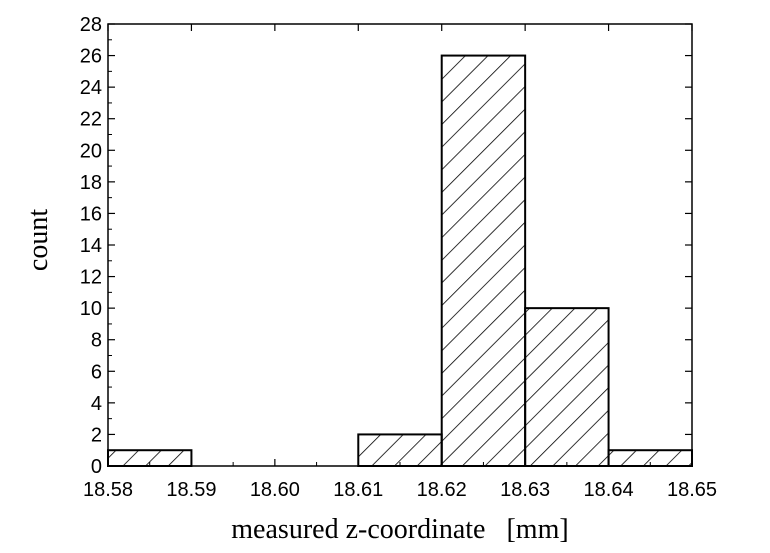 The width and height of the screenshot is (770, 553). Describe the element at coordinates (91, 278) in the screenshot. I see `y-tick-label-6: 12` at that location.